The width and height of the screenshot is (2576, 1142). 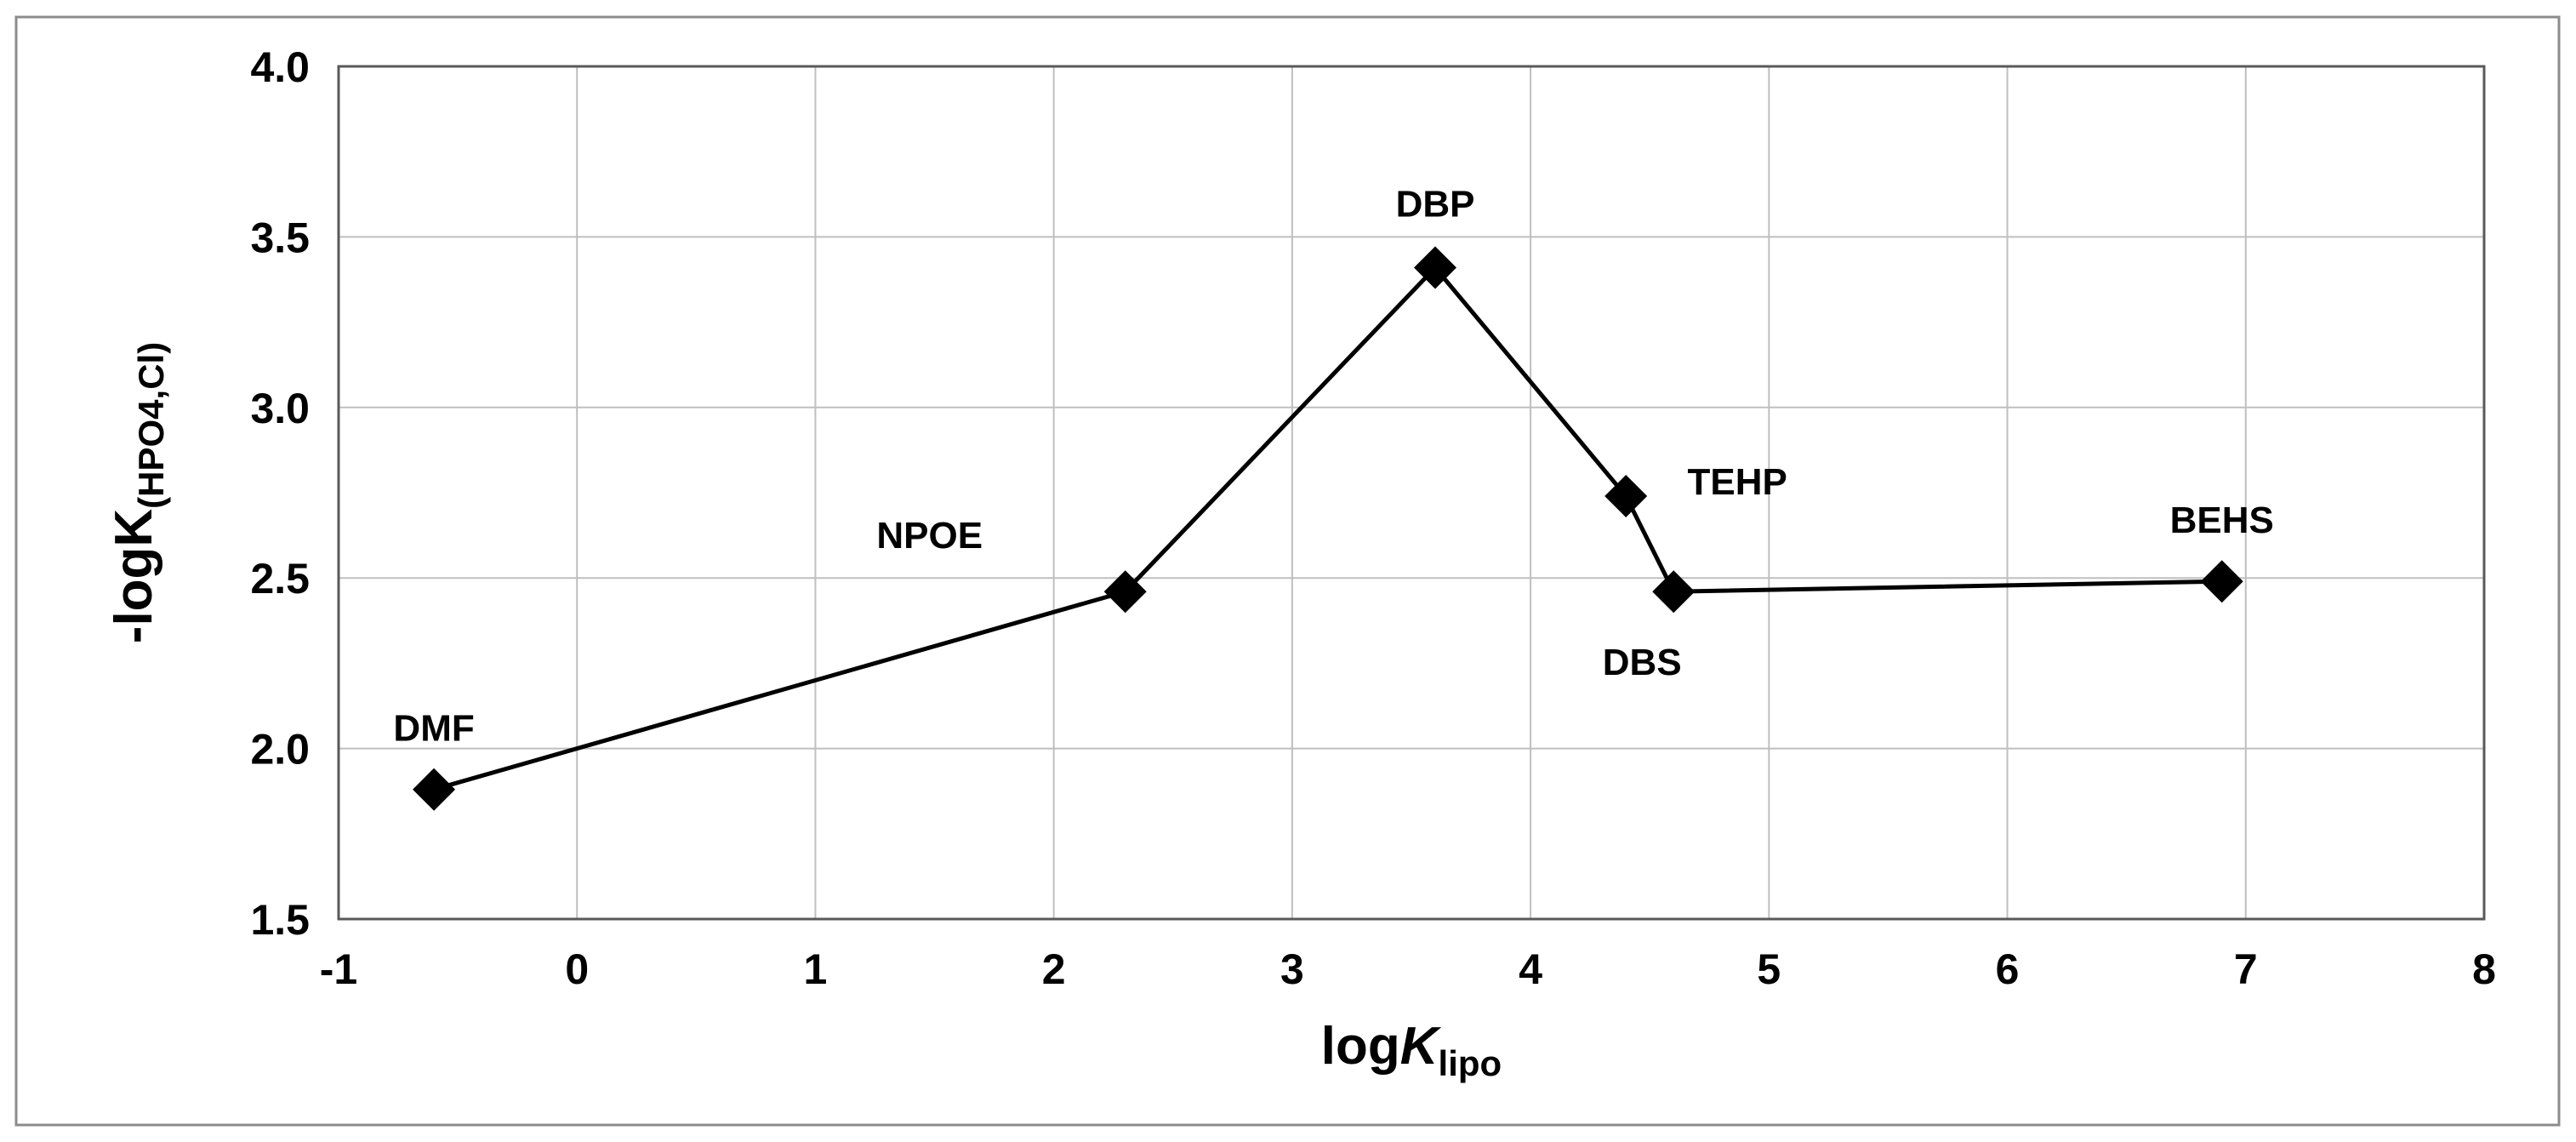 What do you see at coordinates (929, 536) in the screenshot?
I see `point-label: NPOE` at bounding box center [929, 536].